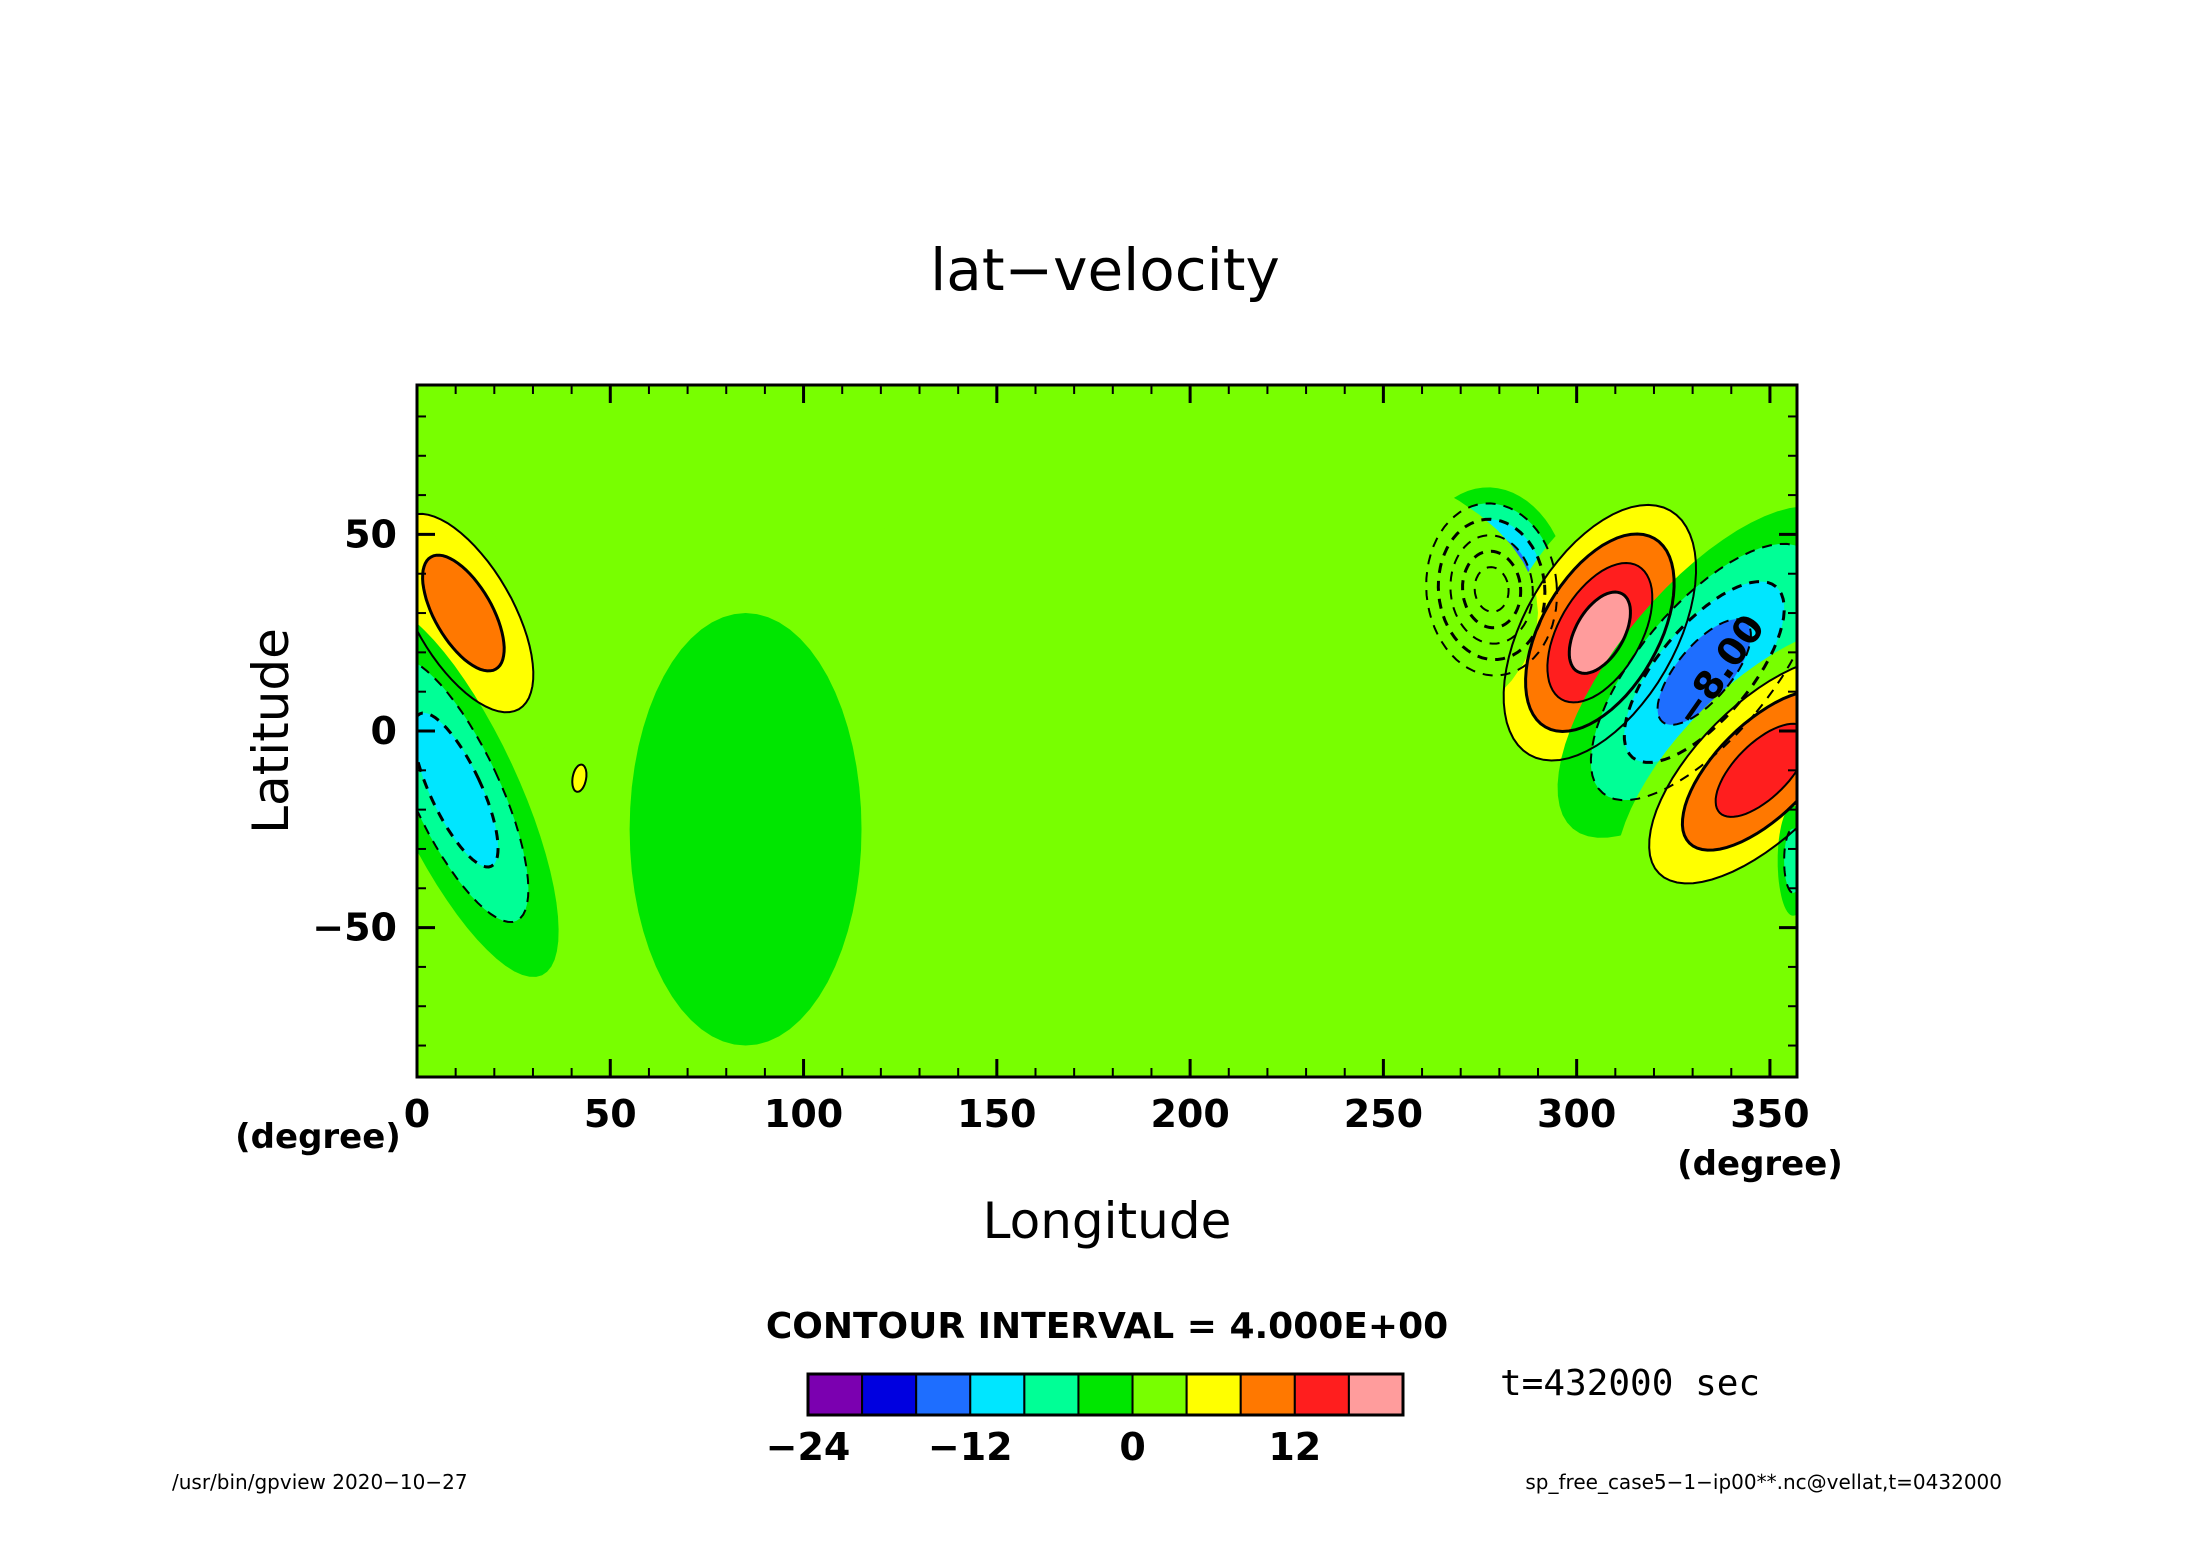 This screenshot has height=1546, width=2188. What do you see at coordinates (354, 730) in the screenshot?
I see `y-tick-labels: −50 0 50` at bounding box center [354, 730].